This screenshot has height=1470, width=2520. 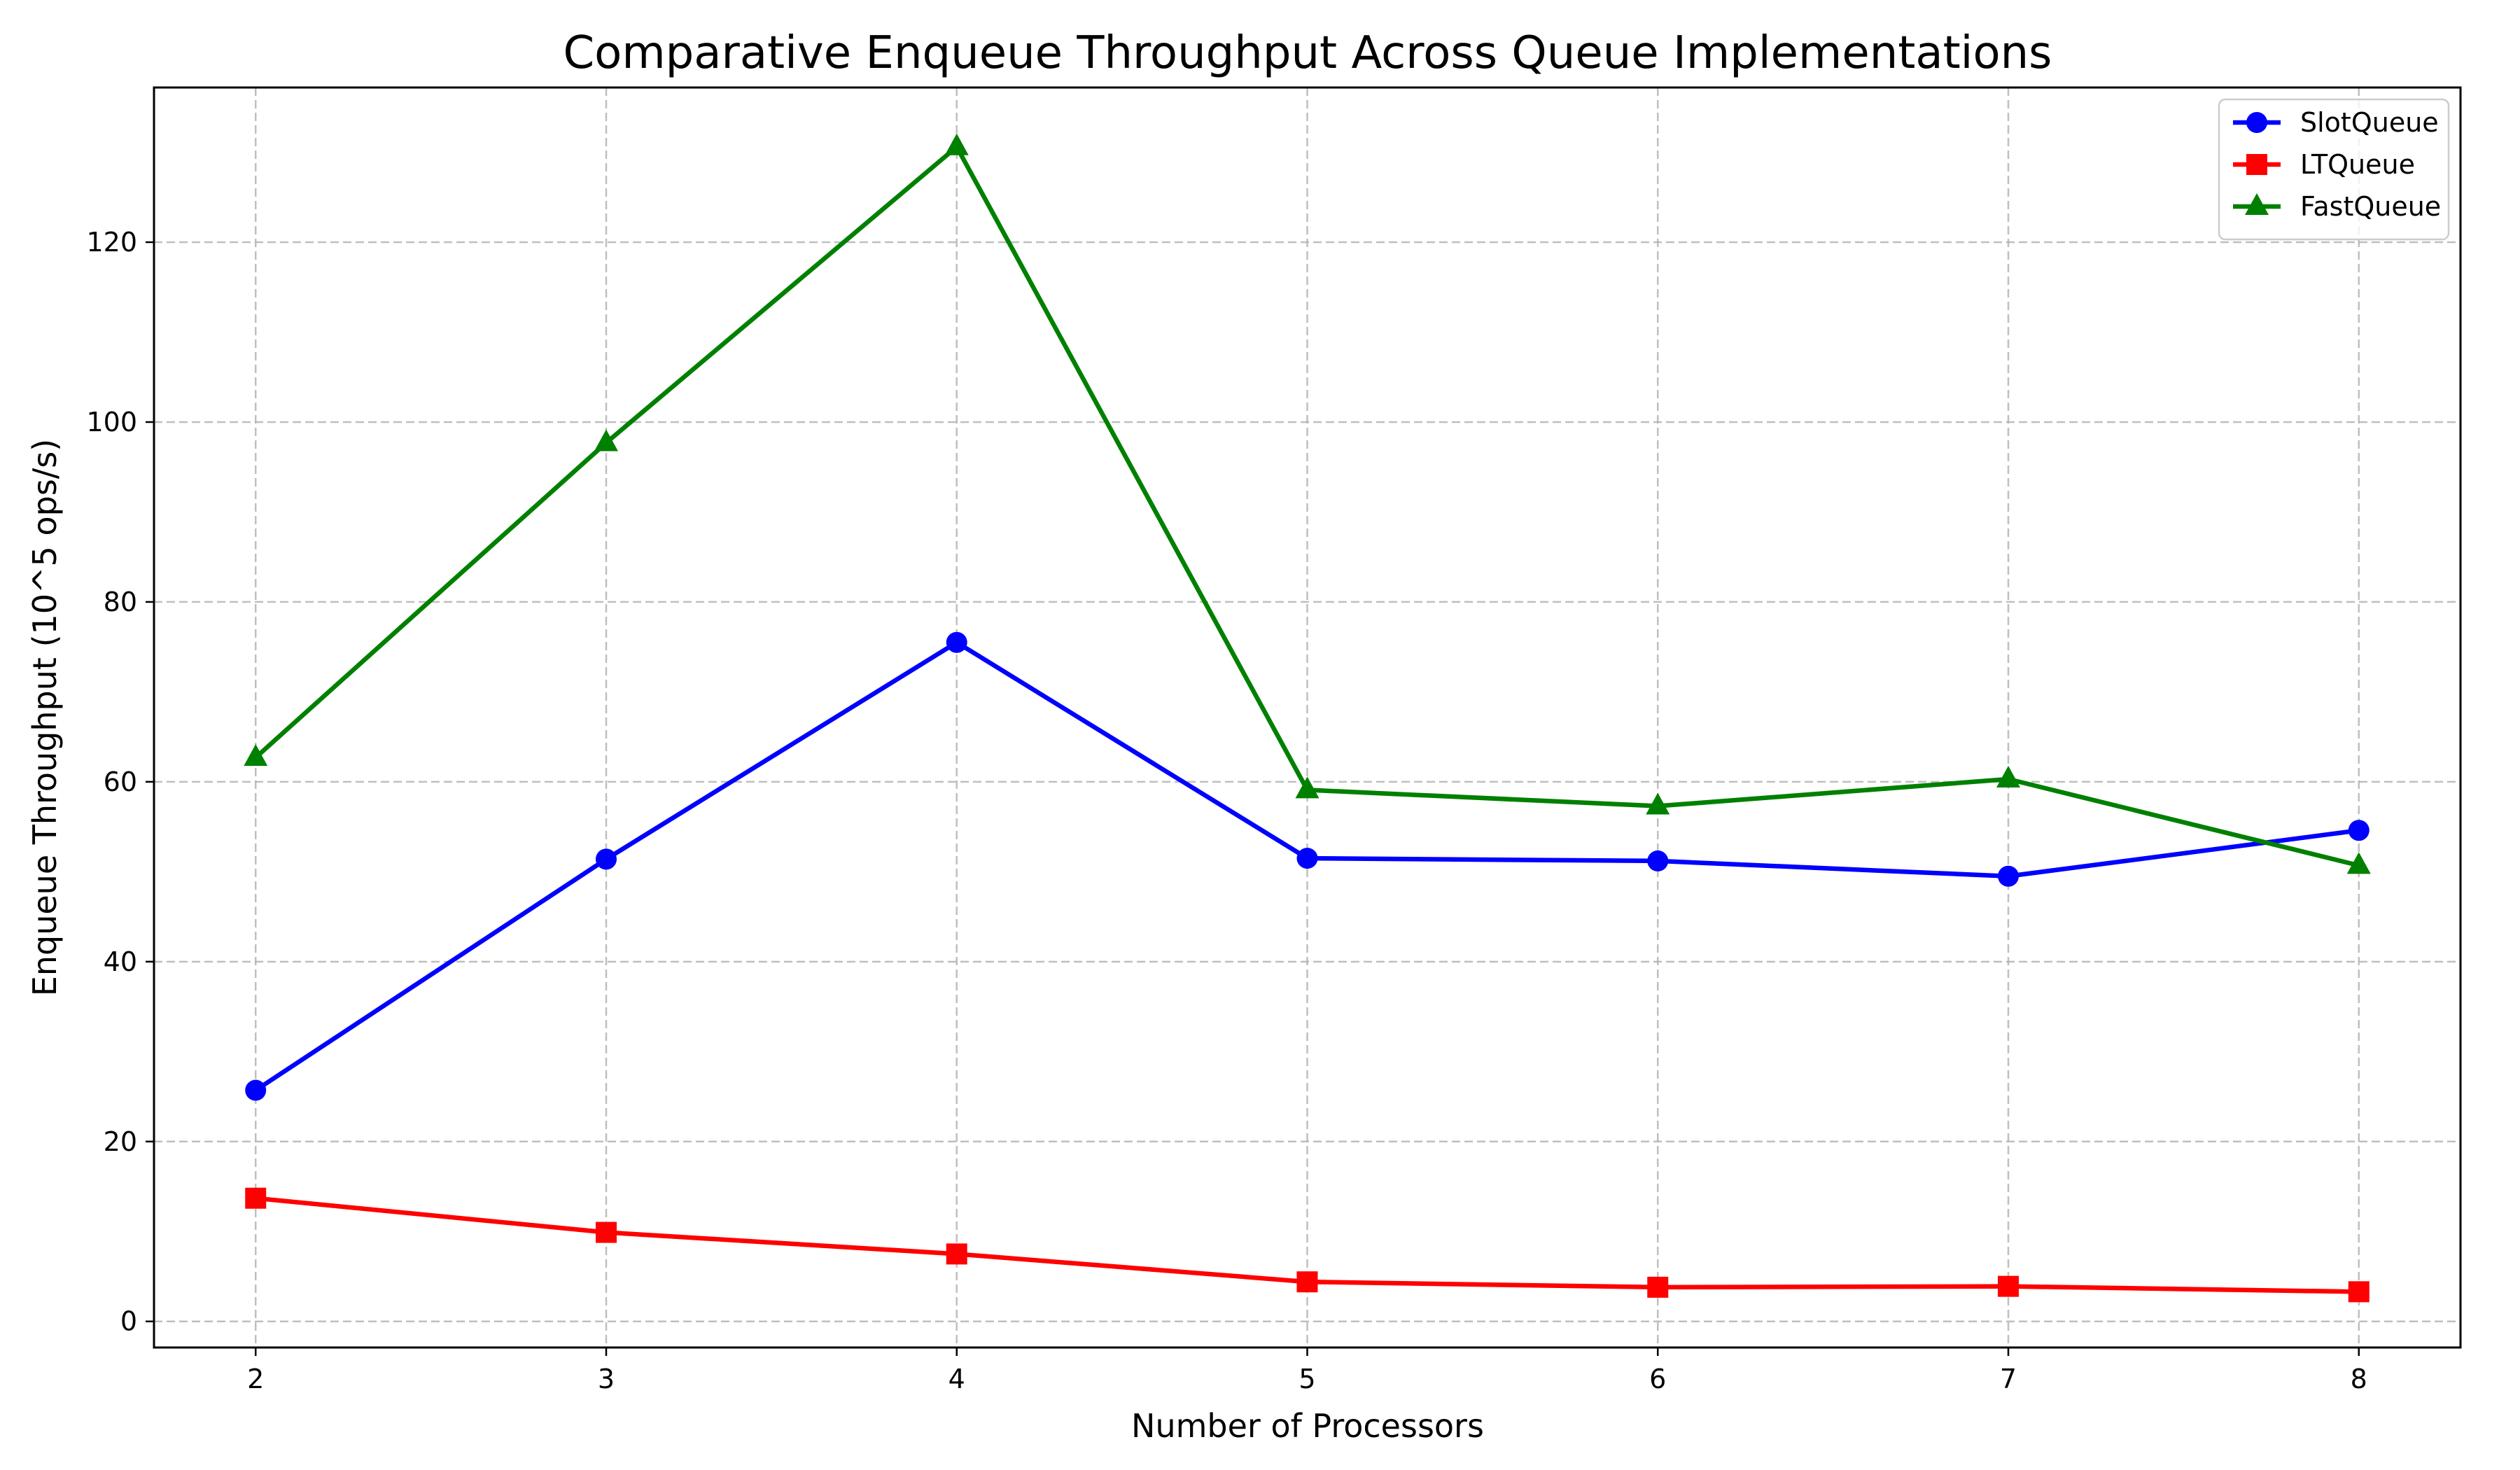 I want to click on legend-entry-slotqueue: SlotQueue, so click(x=2336, y=122).